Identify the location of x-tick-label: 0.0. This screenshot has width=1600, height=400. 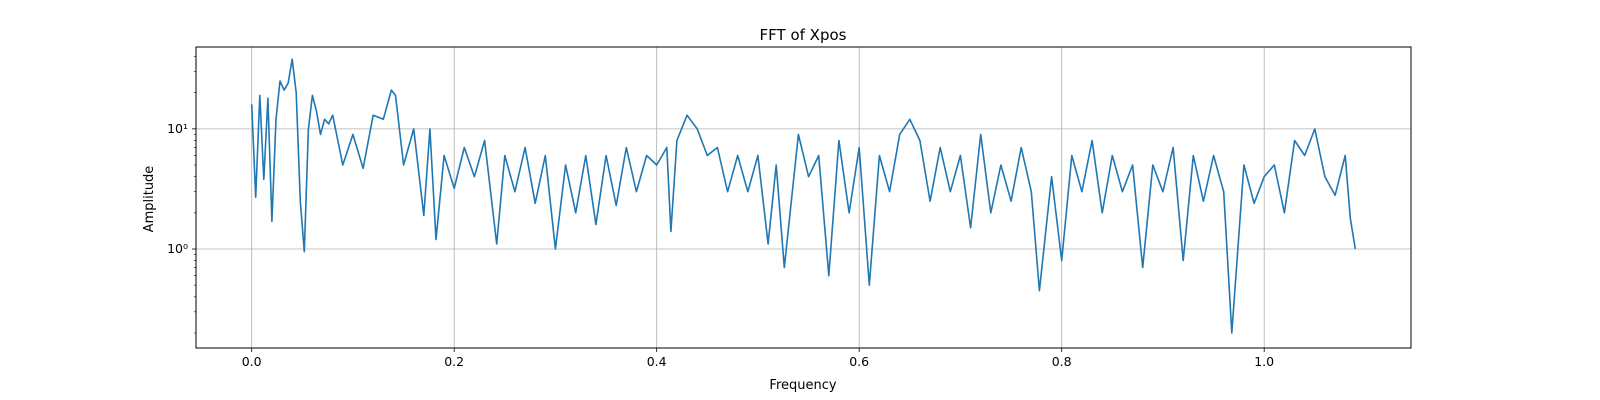
(252, 361).